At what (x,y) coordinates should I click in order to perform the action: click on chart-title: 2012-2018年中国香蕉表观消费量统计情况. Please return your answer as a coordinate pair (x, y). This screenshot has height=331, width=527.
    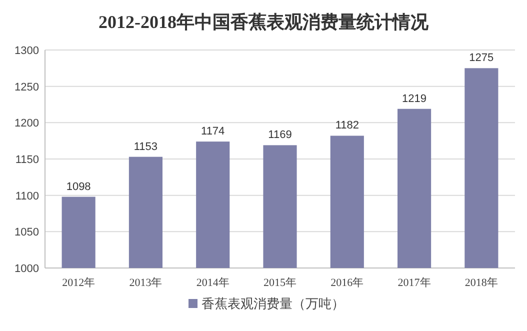
    Looking at the image, I should click on (264, 22).